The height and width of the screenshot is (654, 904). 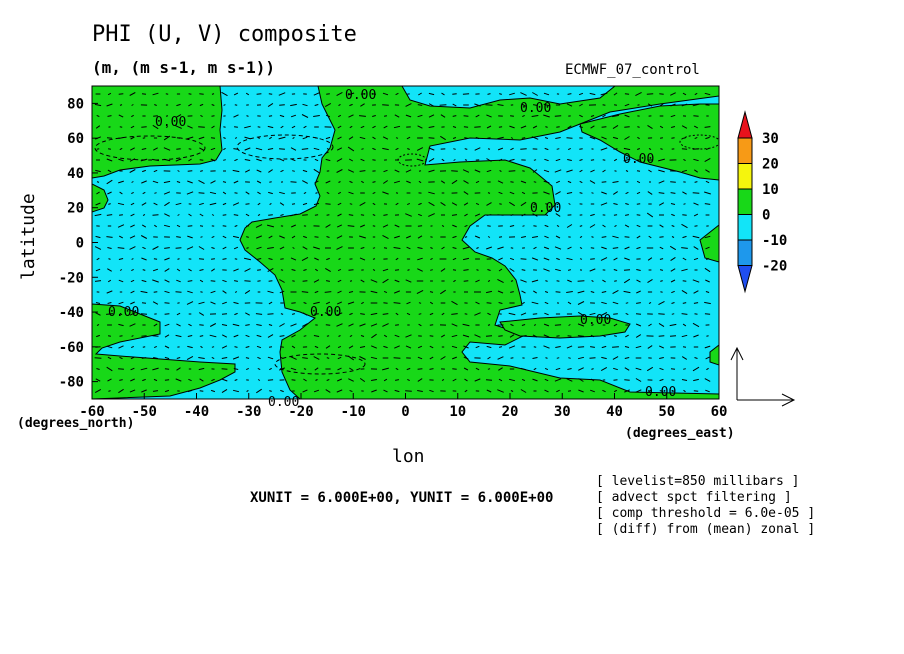 I want to click on experiment-label: ECMWF_07_control, so click(x=632, y=70).